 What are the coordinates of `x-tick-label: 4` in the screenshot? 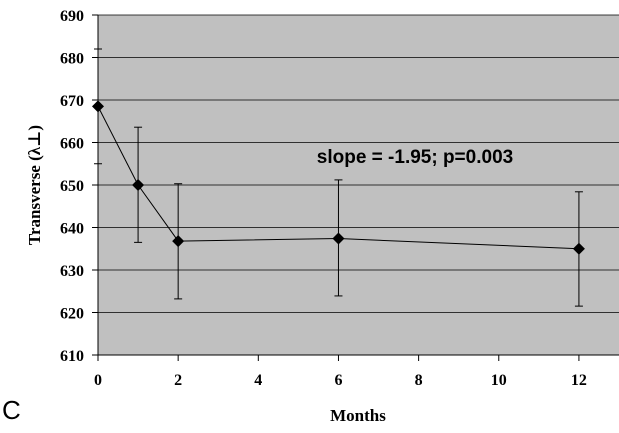 It's located at (258, 380).